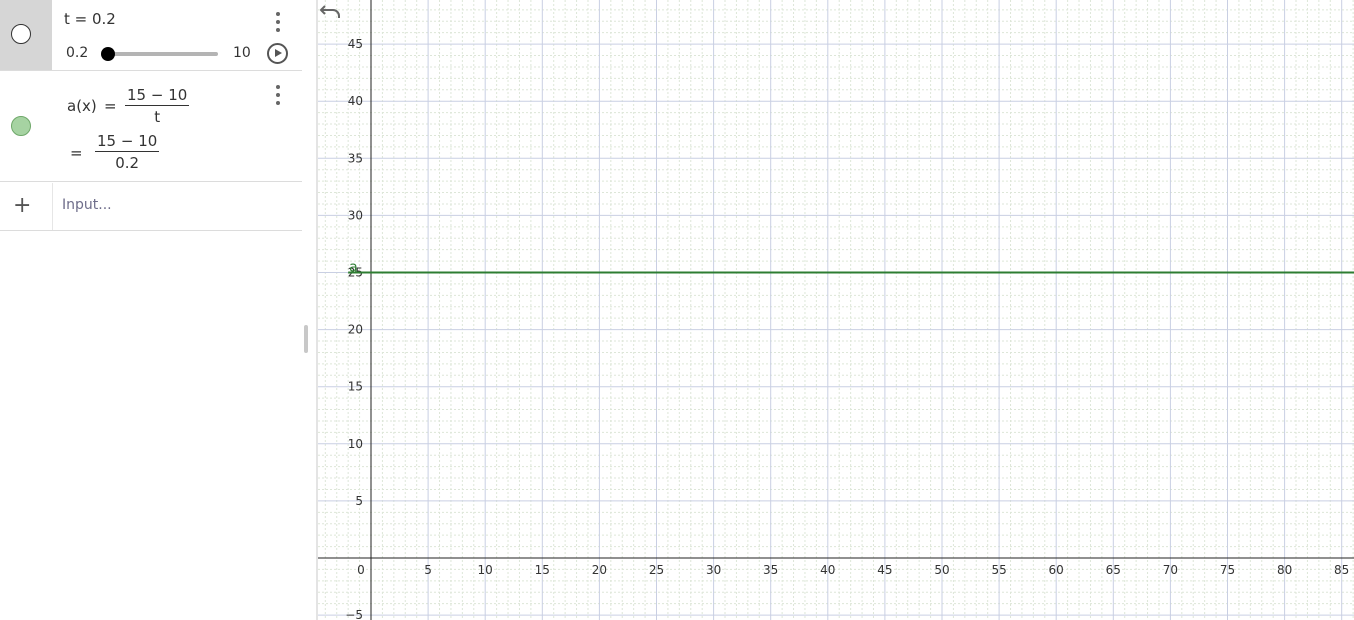  I want to click on panel-divider, so click(317, 310).